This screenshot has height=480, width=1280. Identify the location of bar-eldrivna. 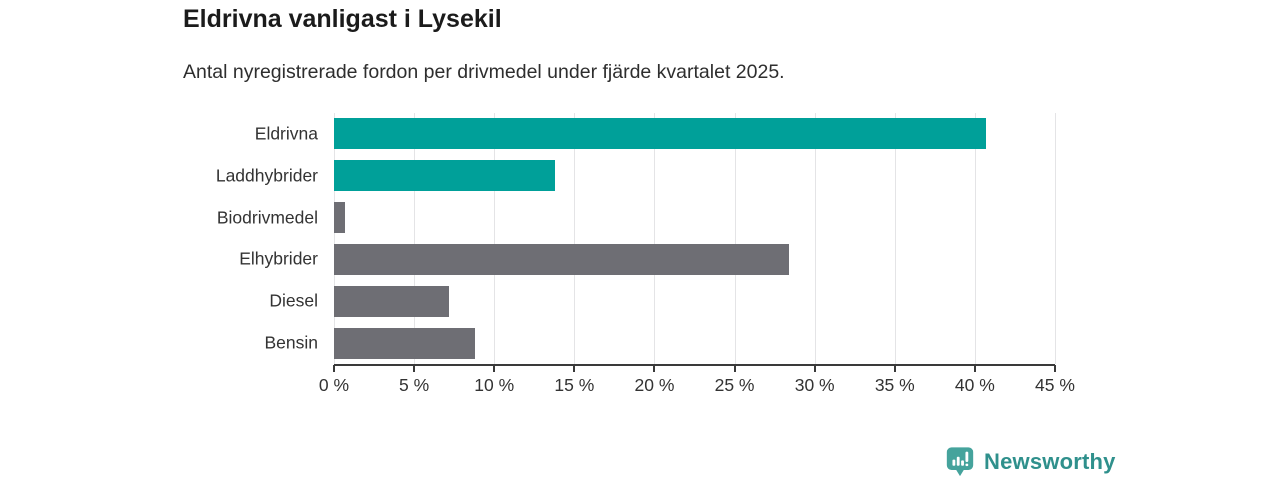
(660, 134).